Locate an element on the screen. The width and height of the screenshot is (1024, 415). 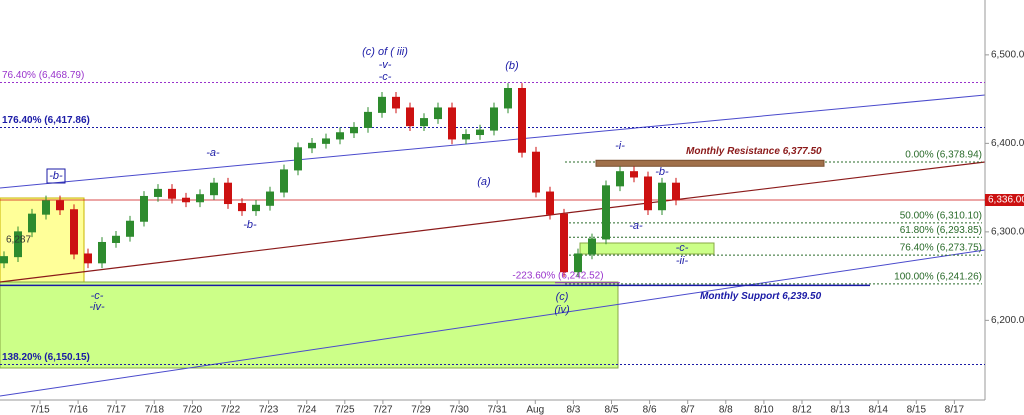
x-tick-label: 8/14 is located at coordinates (878, 410).